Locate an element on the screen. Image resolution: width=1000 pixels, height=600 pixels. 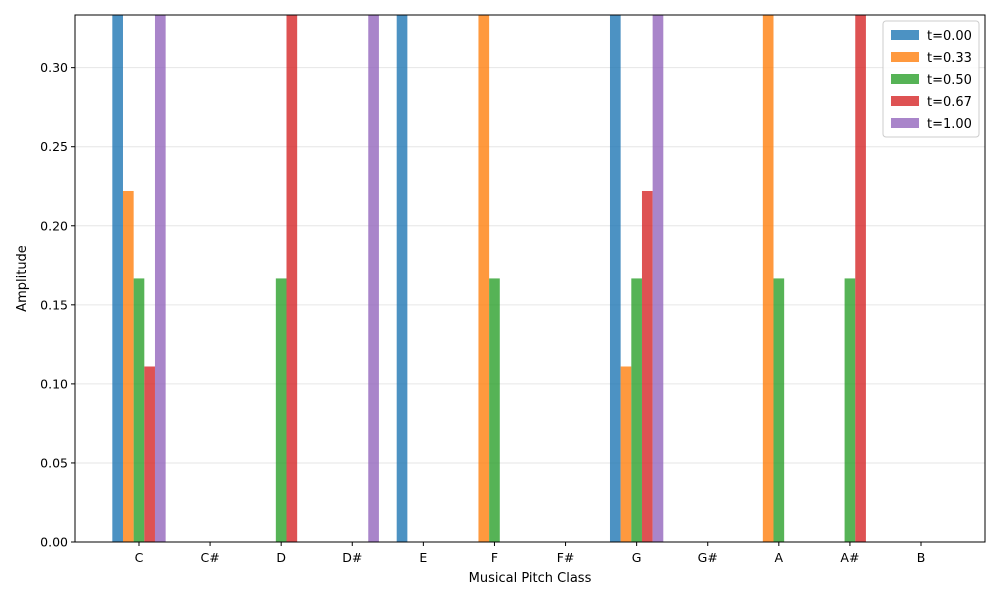
bar-t-1-00-Dsharp is located at coordinates (373, 278).